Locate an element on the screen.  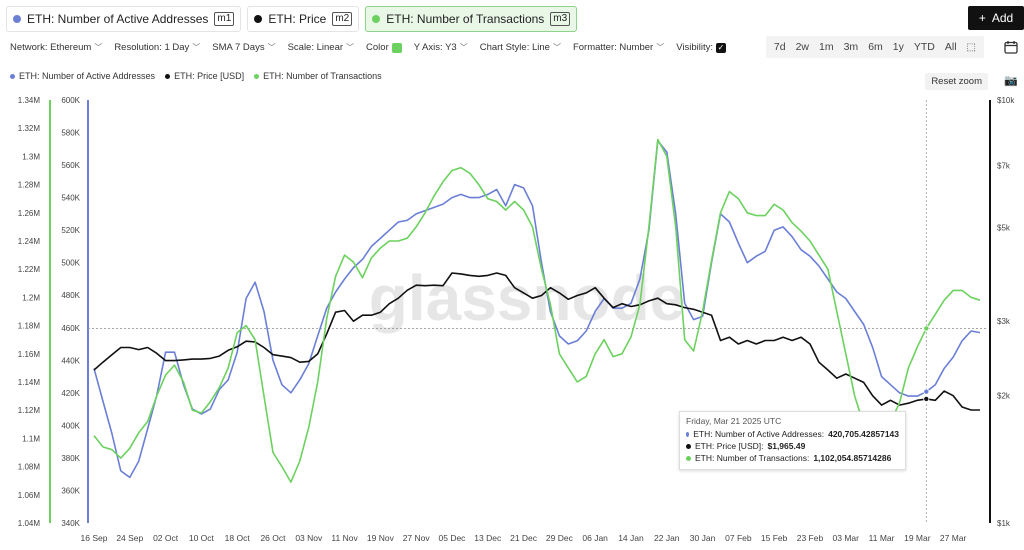
y-left-tick-label: 1.04M is located at coordinates (29, 523).